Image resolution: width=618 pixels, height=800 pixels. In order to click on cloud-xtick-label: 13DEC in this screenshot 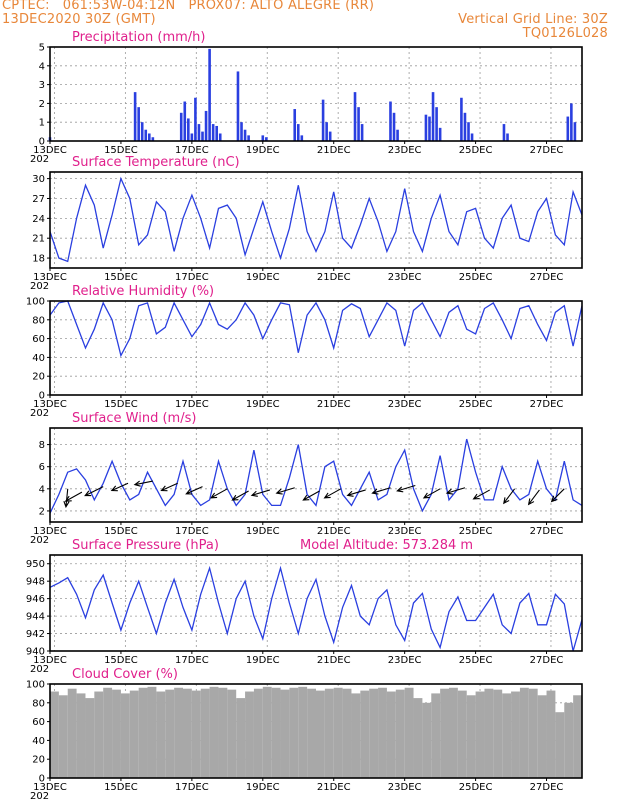, I will do `click(50, 787)`.